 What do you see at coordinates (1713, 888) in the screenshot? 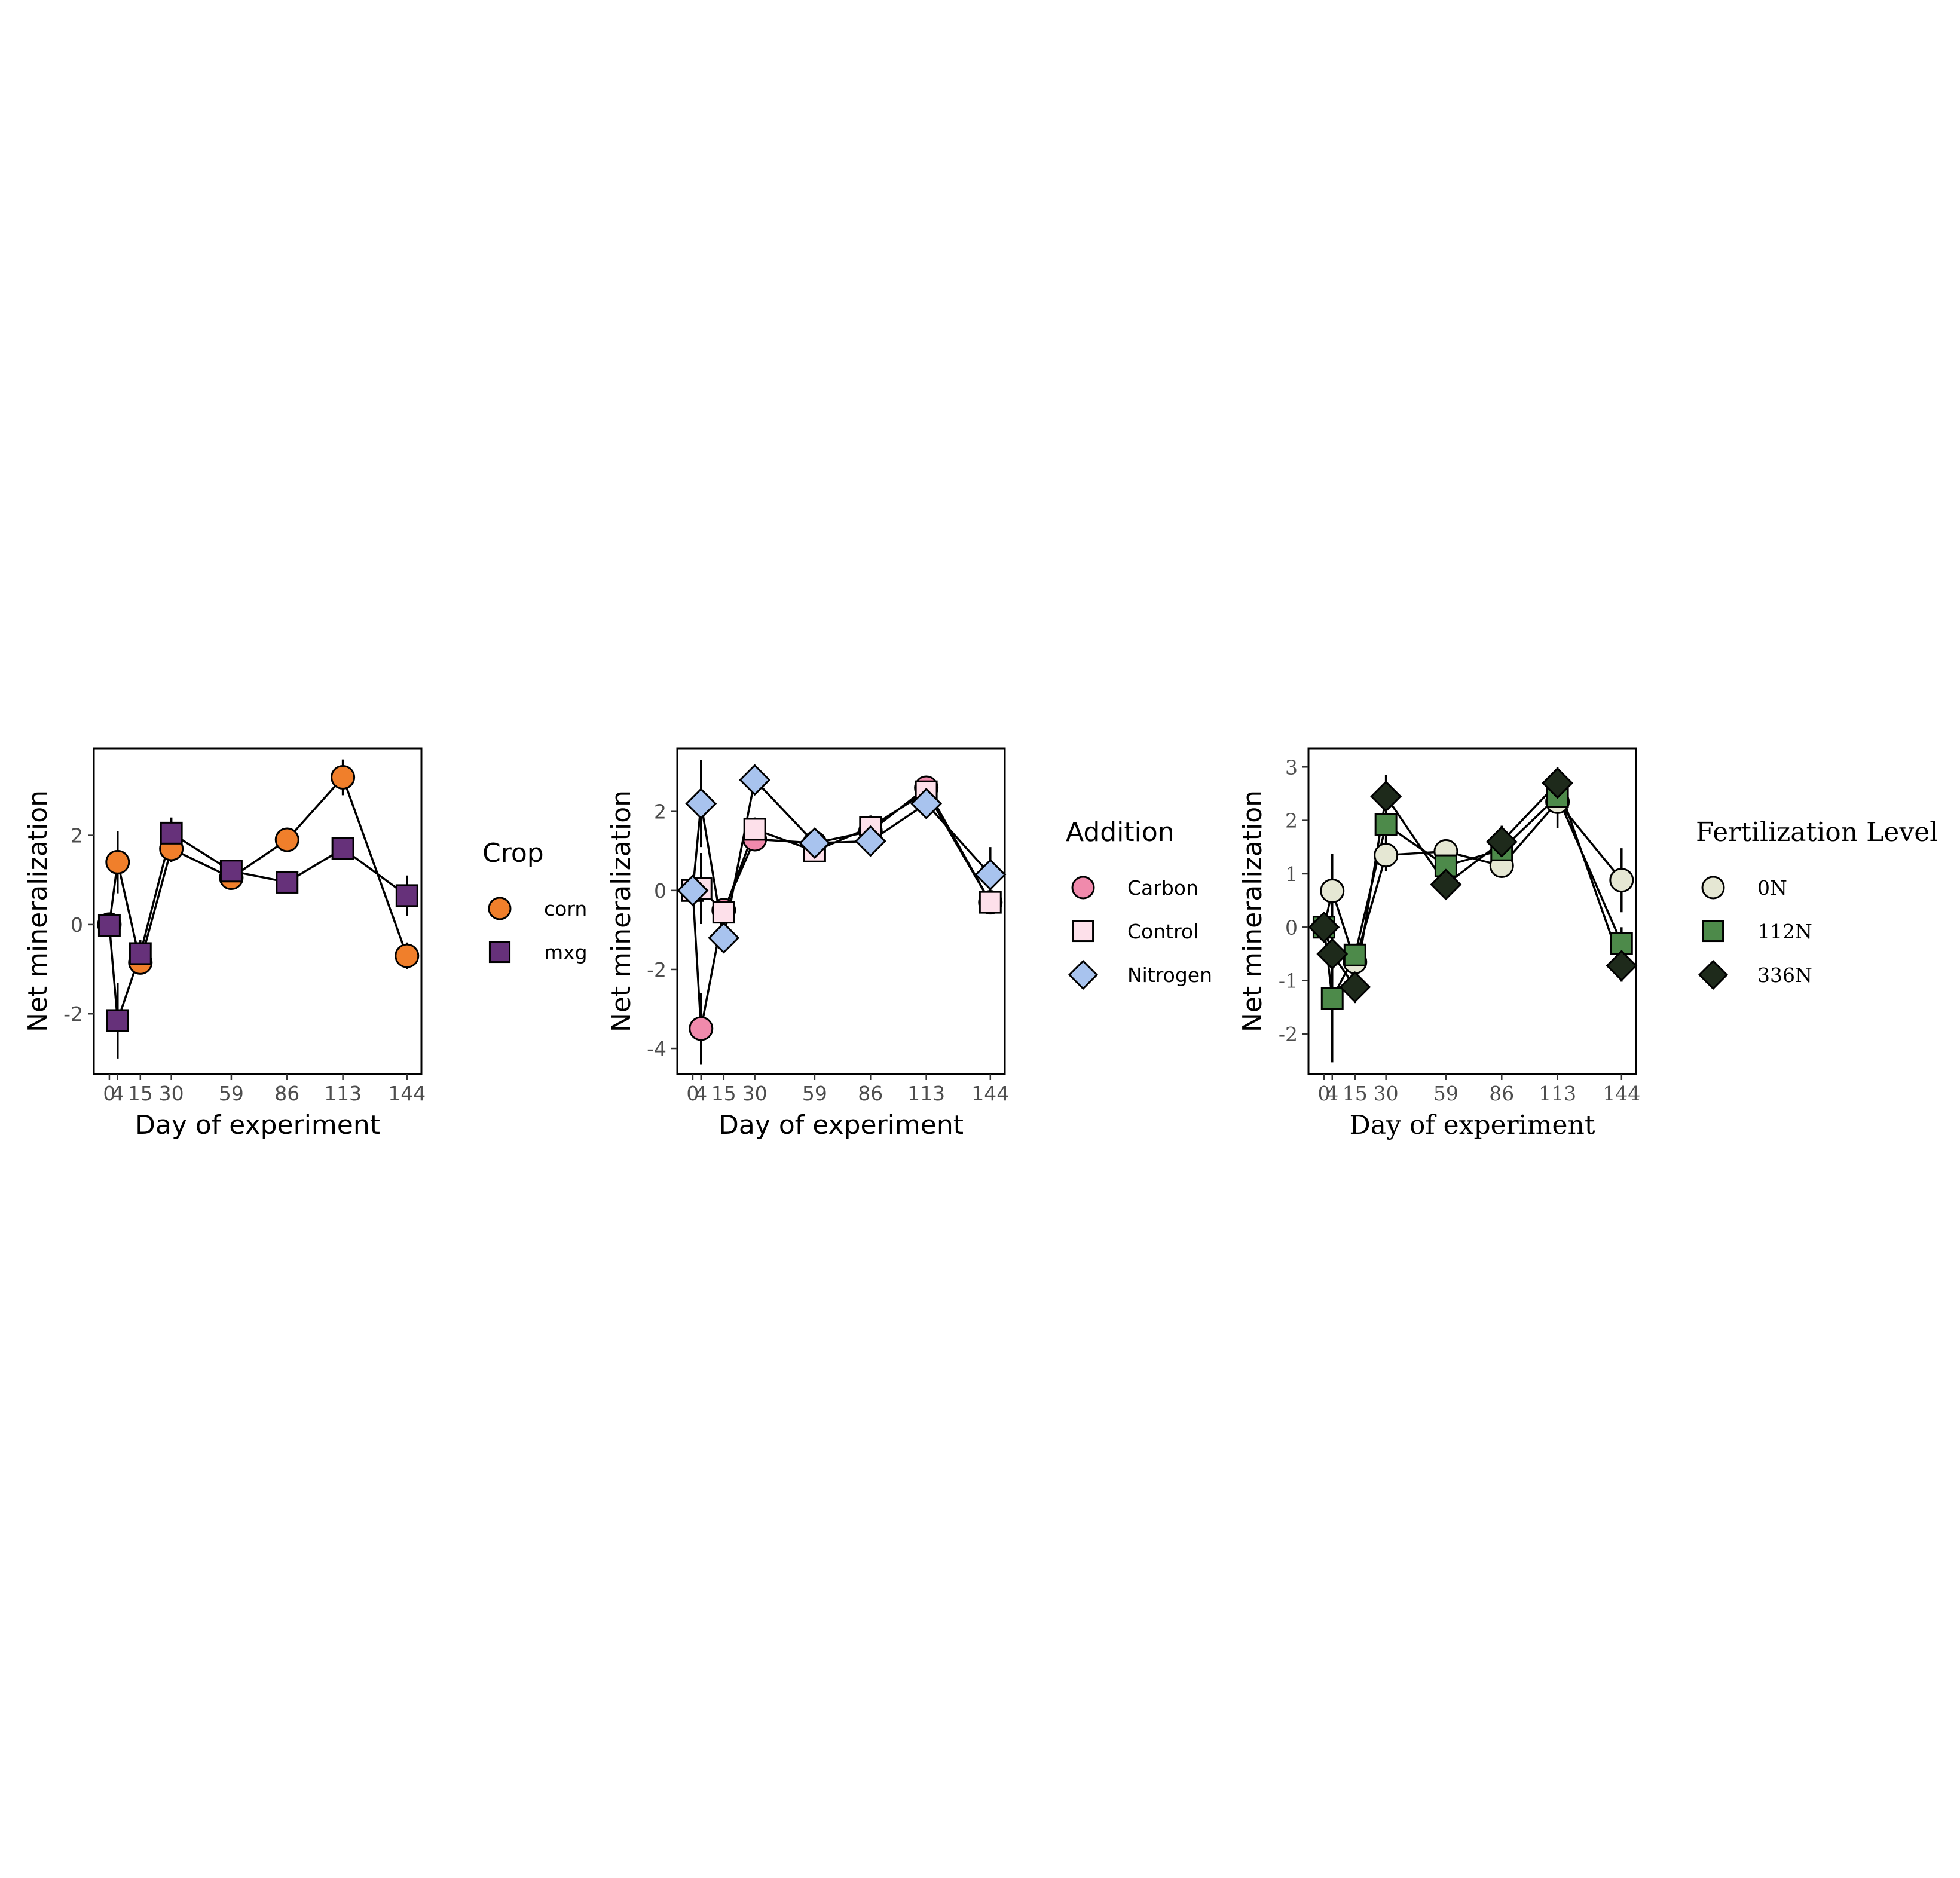
I see `legend-key-0n` at bounding box center [1713, 888].